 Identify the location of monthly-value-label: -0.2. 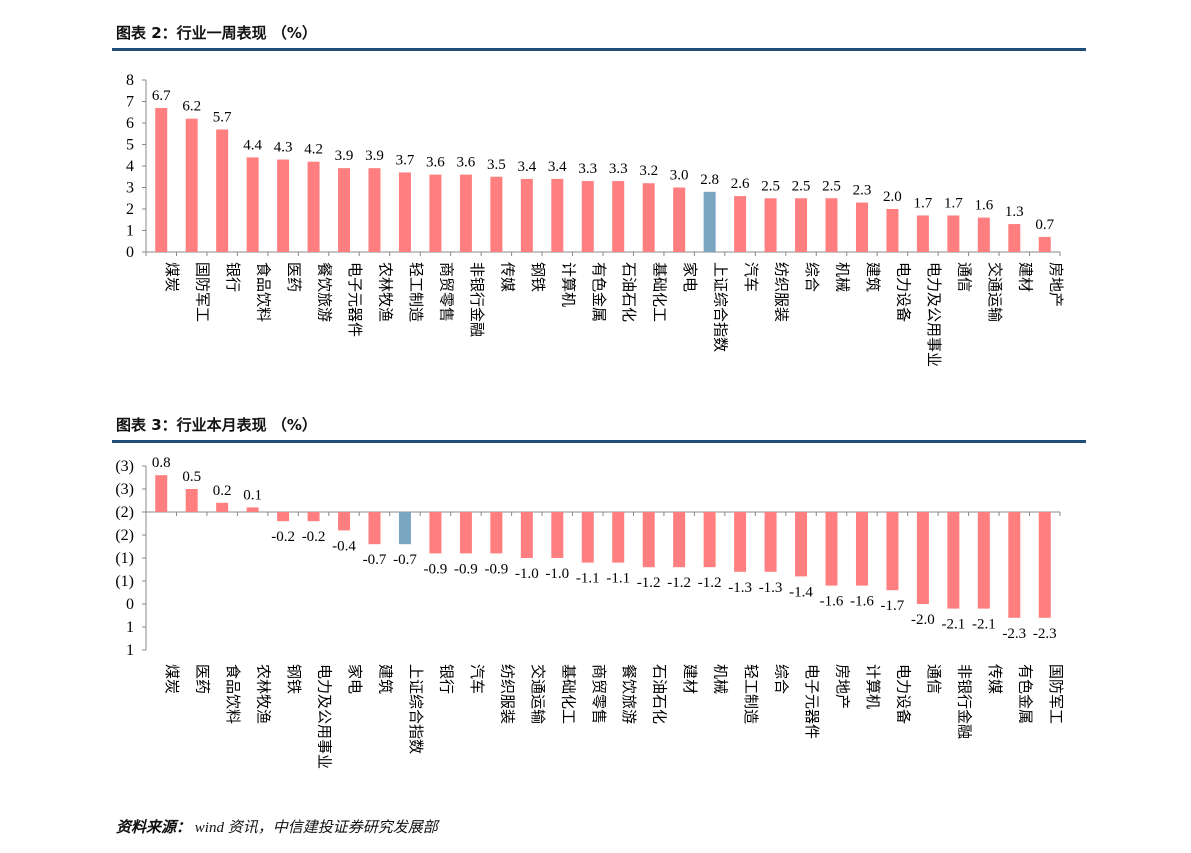
(283, 537).